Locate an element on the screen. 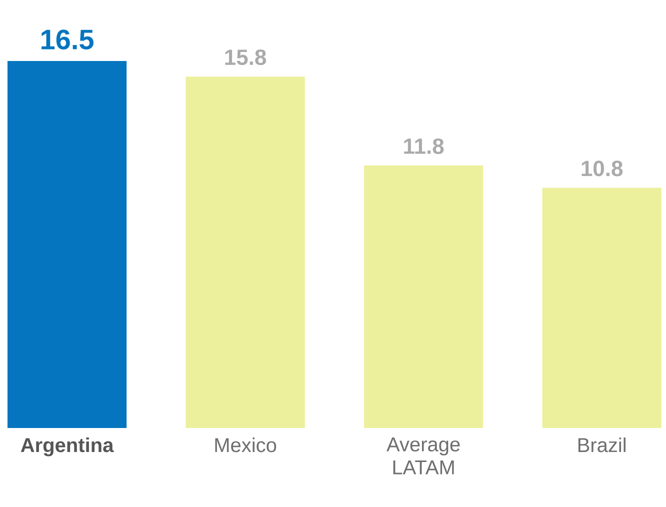  data-label: 16.5 is located at coordinates (68, 40).